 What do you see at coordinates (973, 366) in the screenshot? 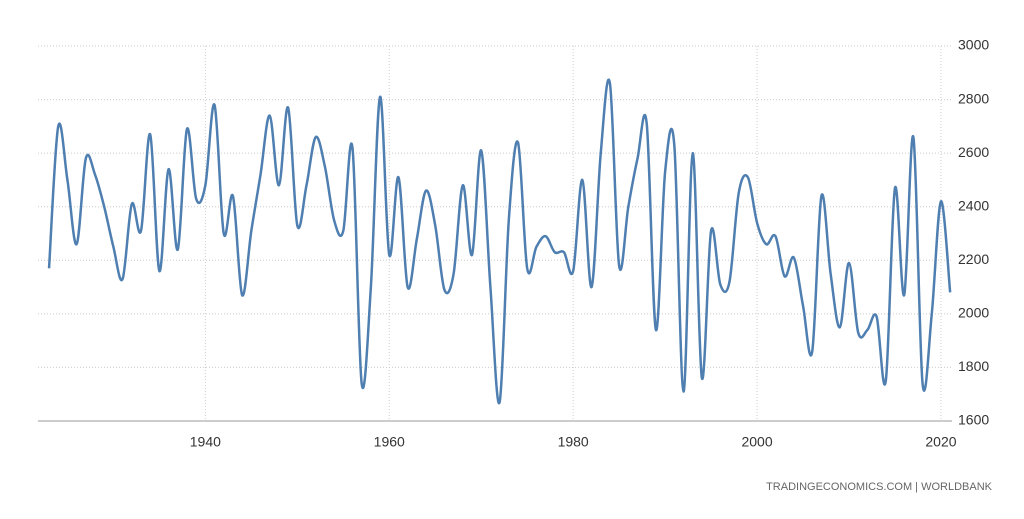
I see `y-tick-label: 1800` at bounding box center [973, 366].